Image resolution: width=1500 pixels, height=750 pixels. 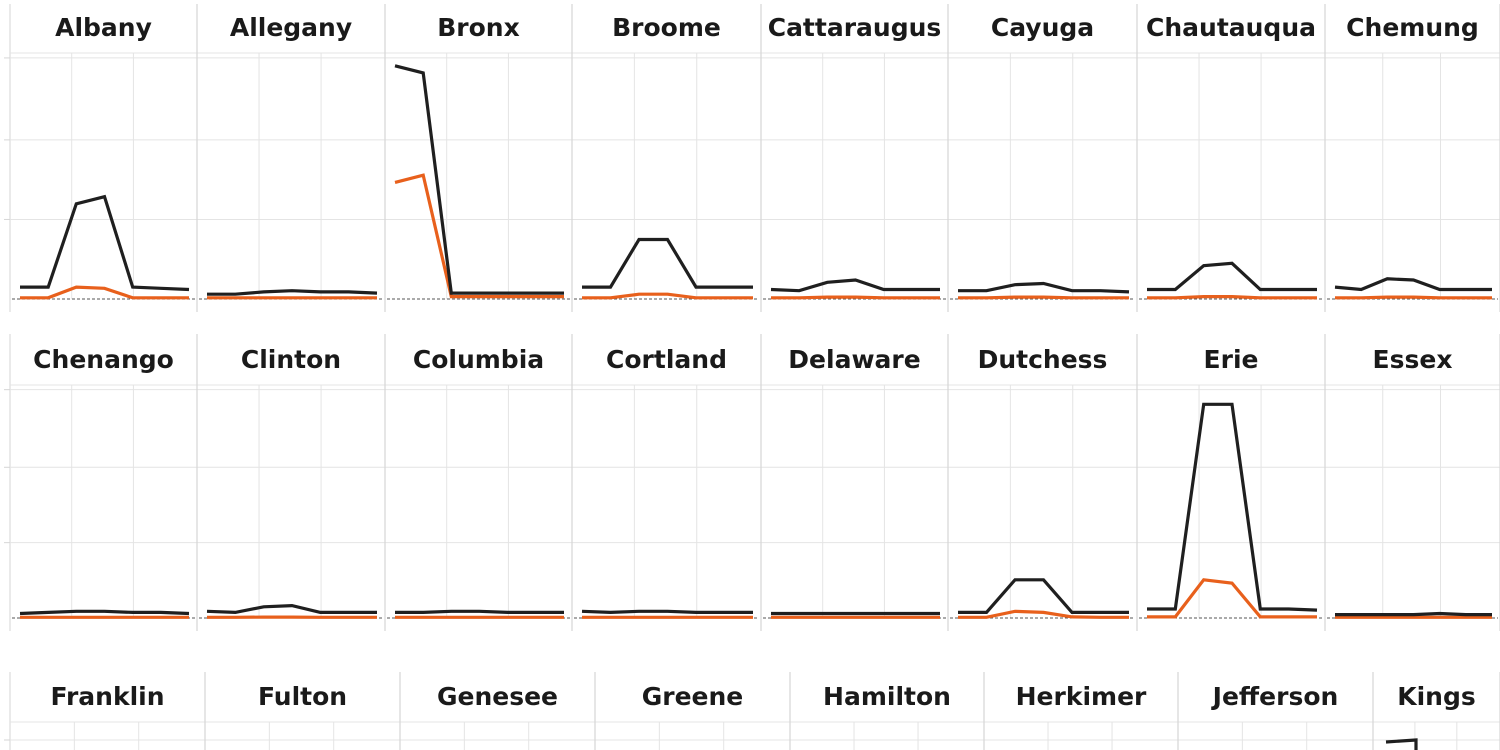 What do you see at coordinates (668, 482) in the screenshot?
I see `panel-cortland: Cortland` at bounding box center [668, 482].